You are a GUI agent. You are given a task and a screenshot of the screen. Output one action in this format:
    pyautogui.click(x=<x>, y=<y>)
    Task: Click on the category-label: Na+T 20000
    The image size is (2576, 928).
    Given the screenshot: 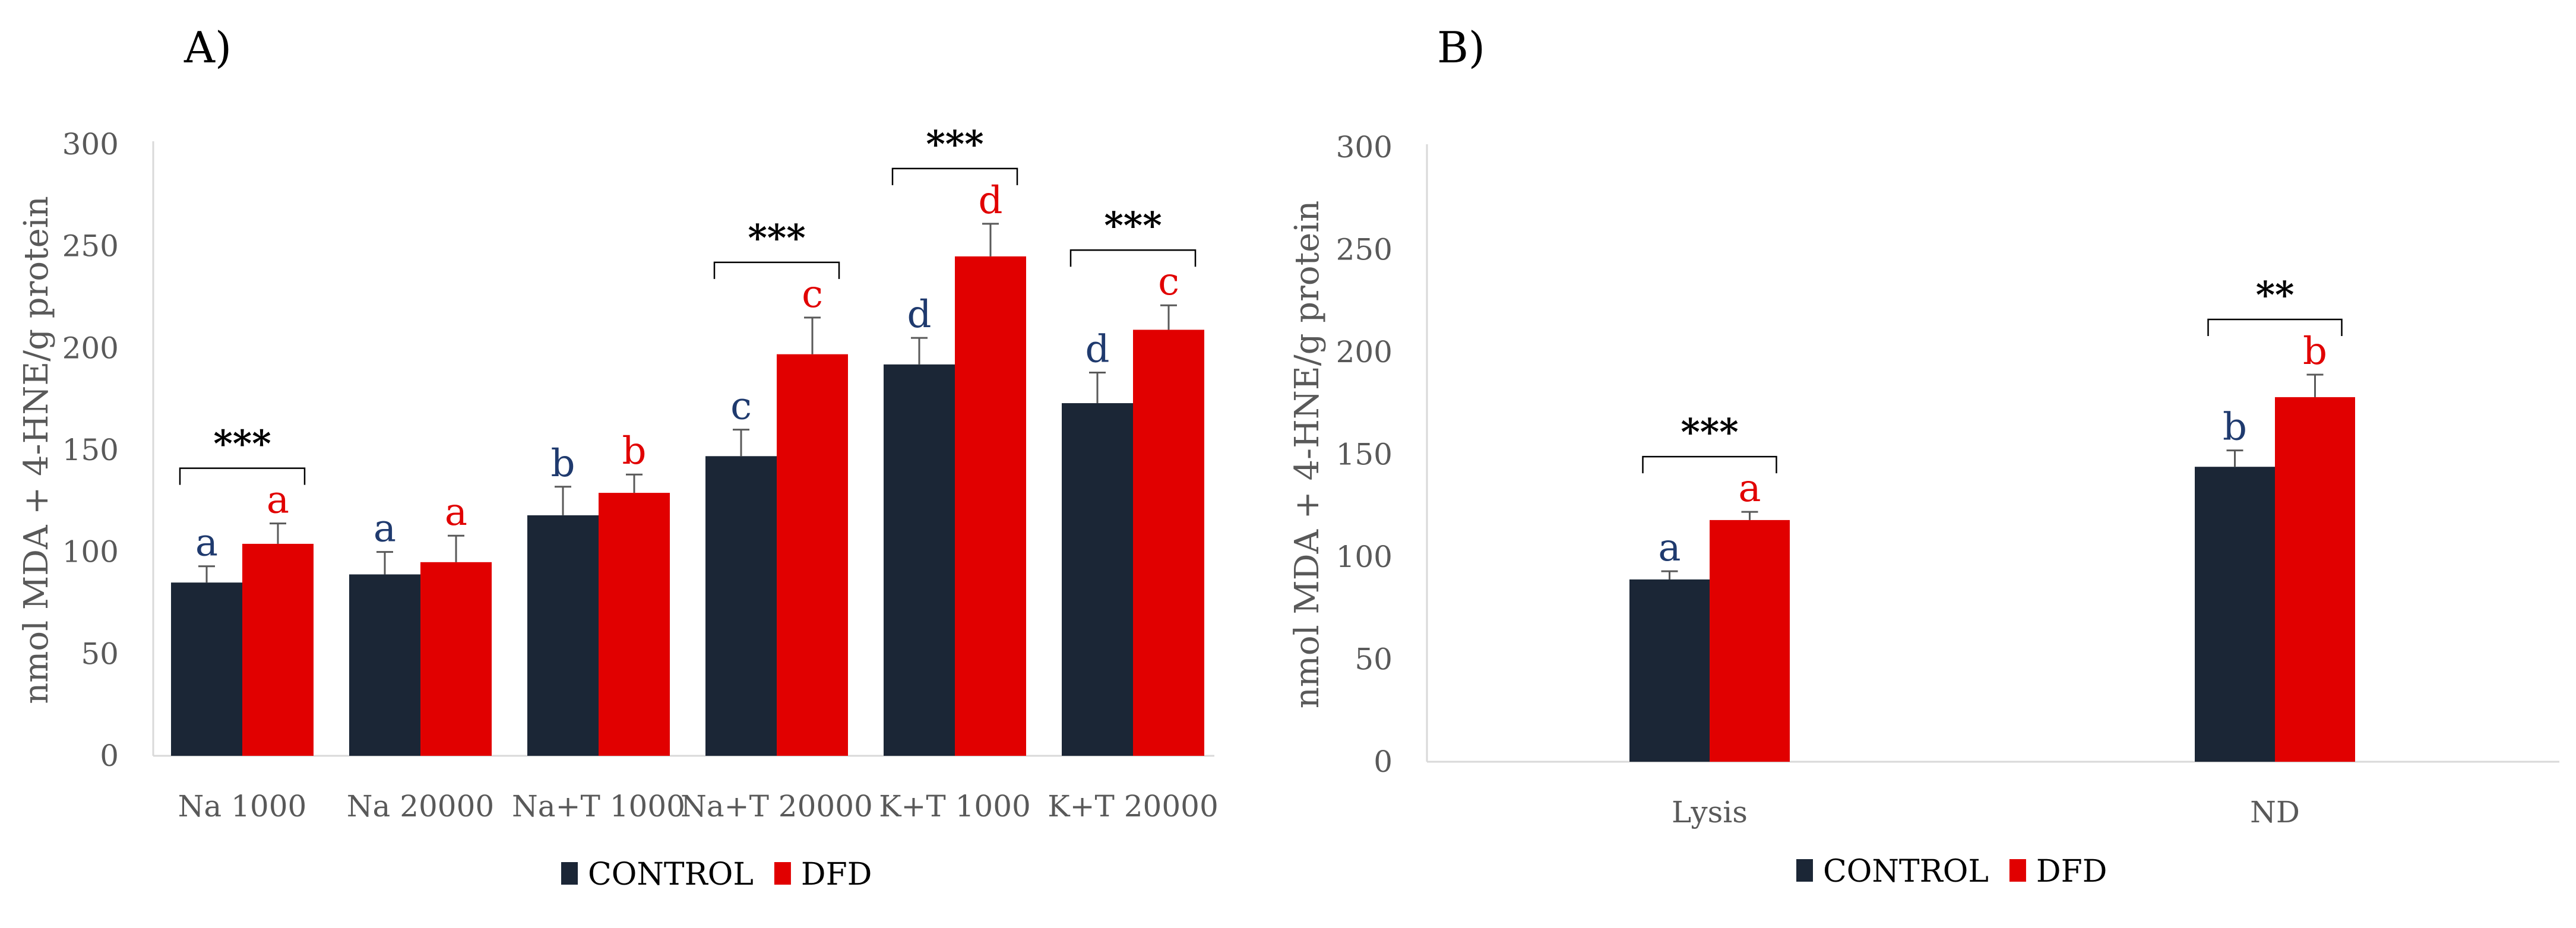 What is the action you would take?
    pyautogui.click(x=777, y=806)
    